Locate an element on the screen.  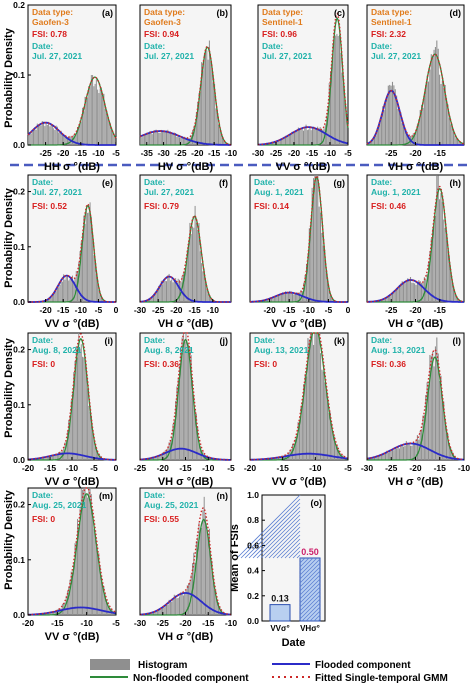
panel-tag: (e) is located at coordinates (107, 183).